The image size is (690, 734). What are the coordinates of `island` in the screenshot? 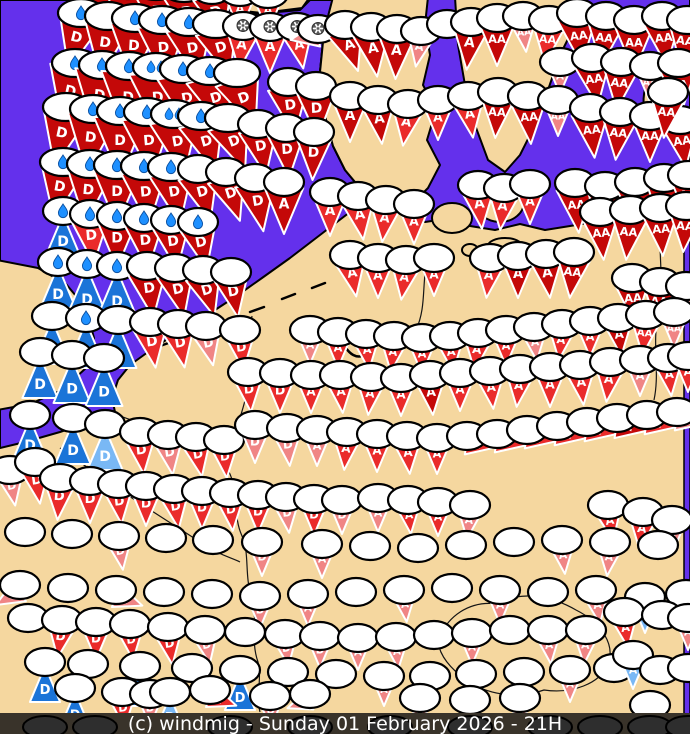 It's located at (452, 218).